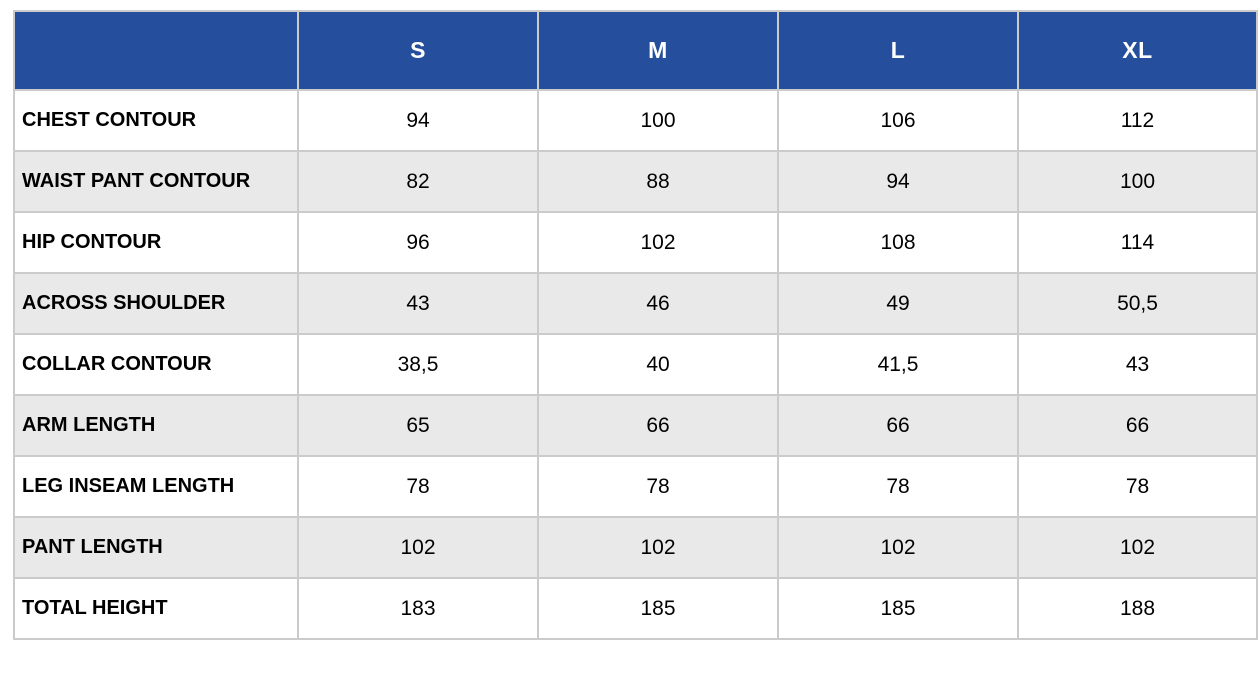 The image size is (1260, 683). What do you see at coordinates (1137, 608) in the screenshot?
I see `value-cell: 188` at bounding box center [1137, 608].